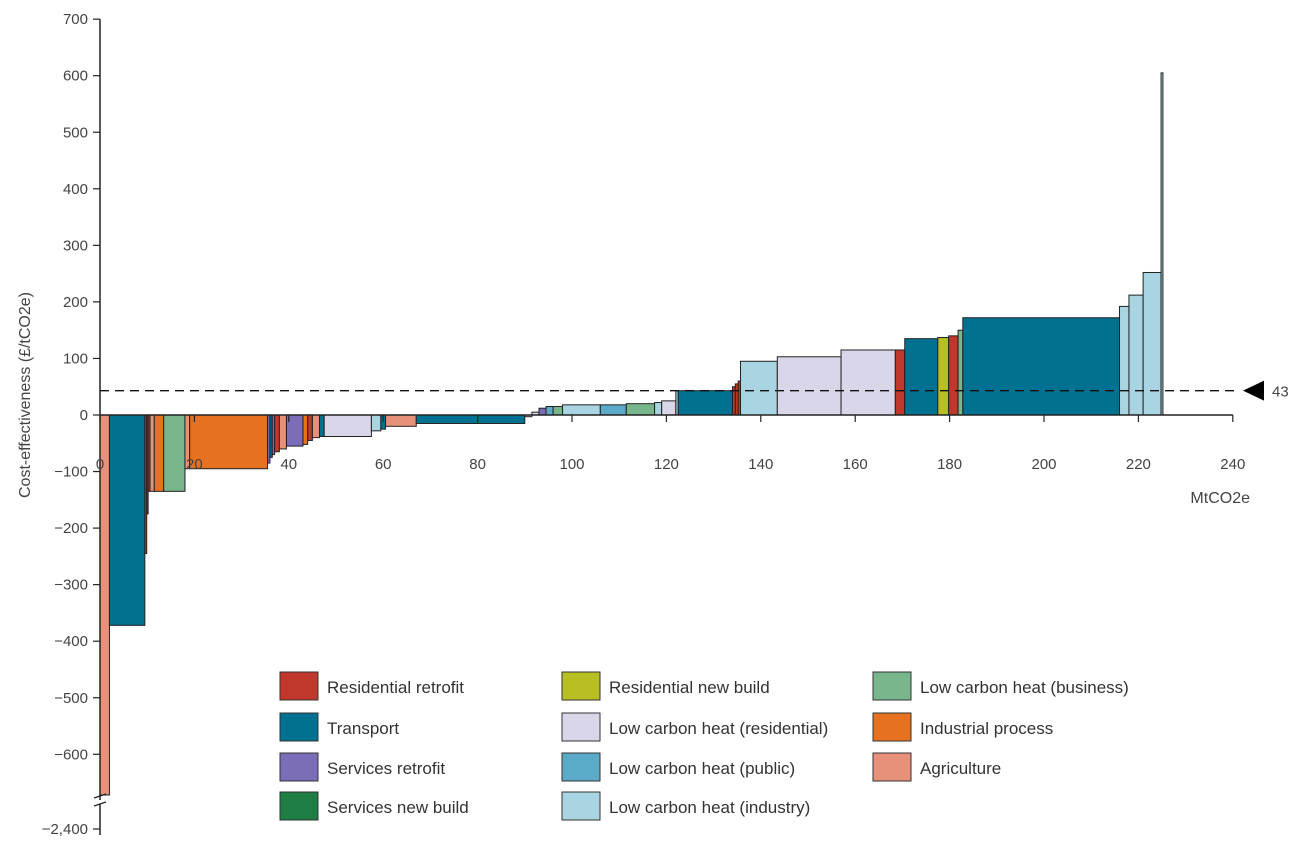 The width and height of the screenshot is (1293, 841). What do you see at coordinates (100, 464) in the screenshot?
I see `x-tick-label: 0` at bounding box center [100, 464].